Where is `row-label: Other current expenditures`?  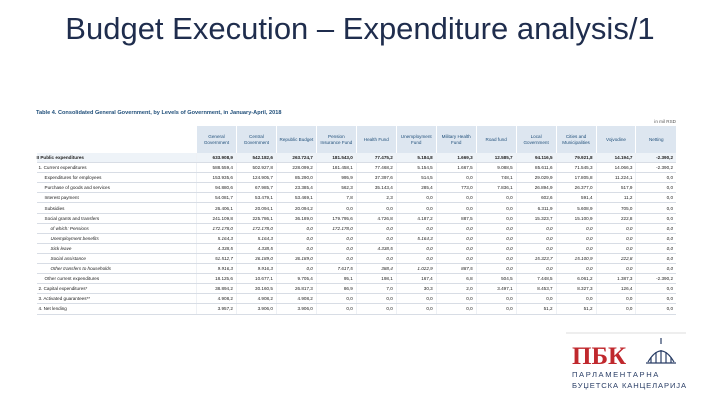
row-label: Other current expenditures is located at coordinates (116, 279).